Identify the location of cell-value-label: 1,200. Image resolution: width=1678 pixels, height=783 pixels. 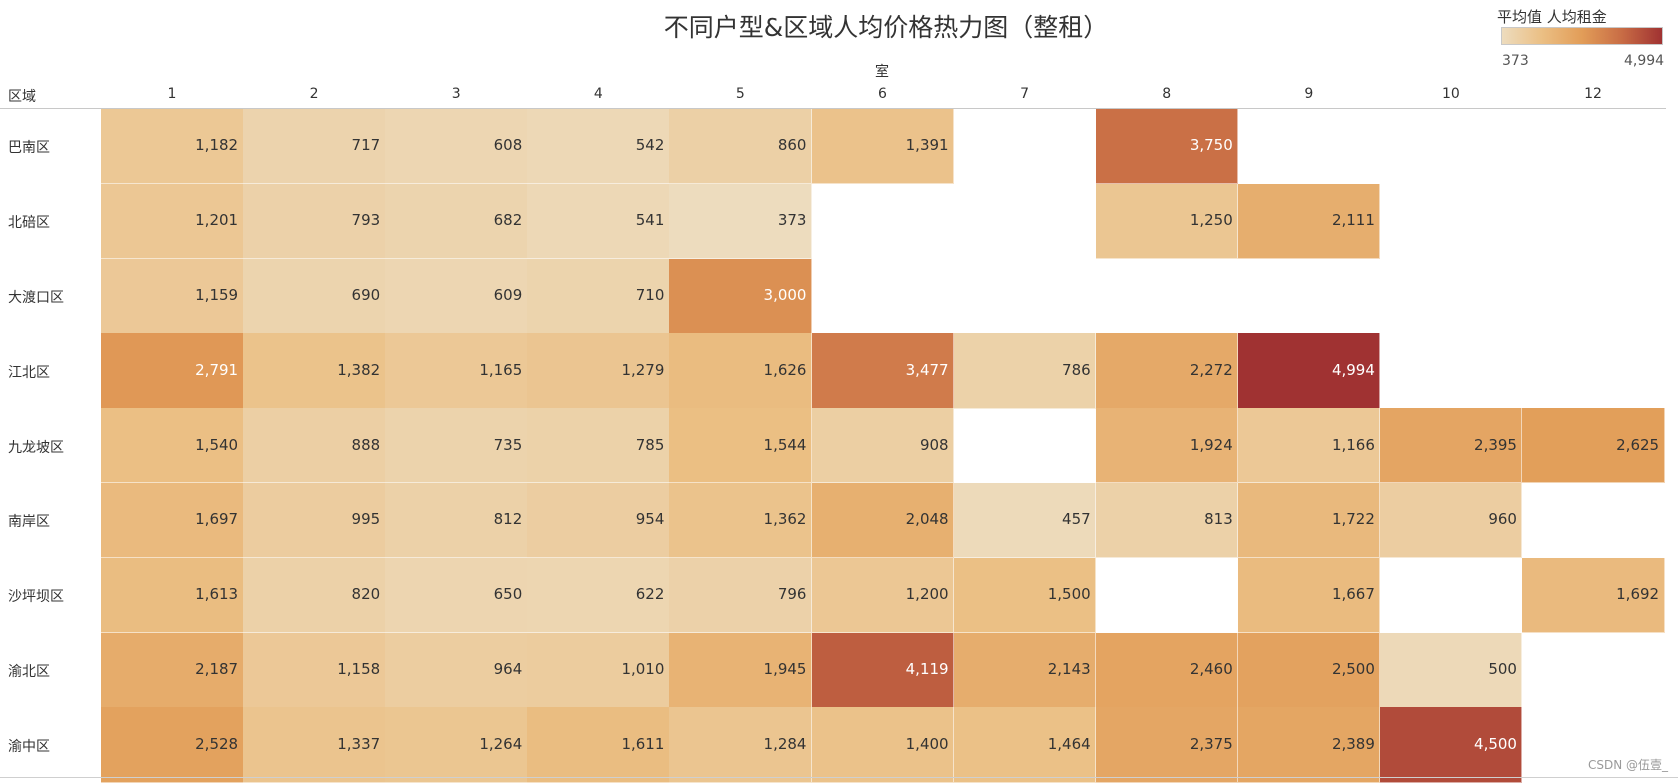
(927, 594).